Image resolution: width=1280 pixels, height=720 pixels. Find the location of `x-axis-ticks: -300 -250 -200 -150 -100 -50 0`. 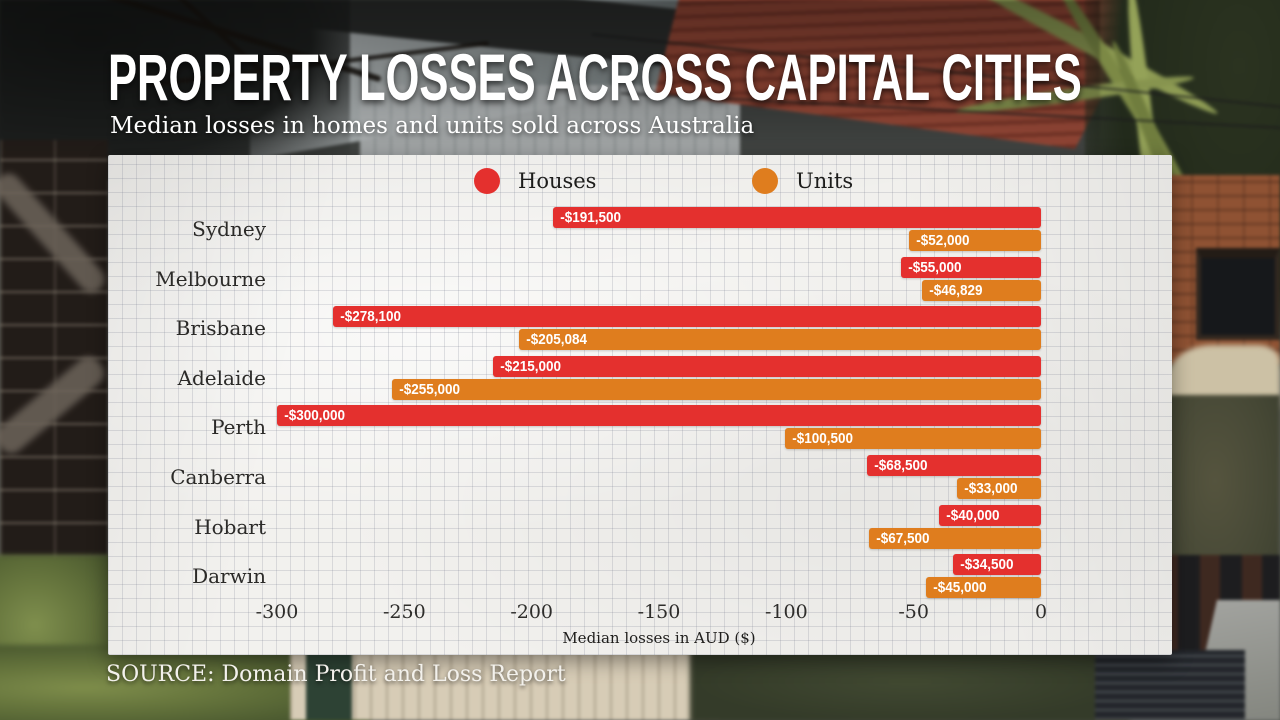

x-axis-ticks: -300 -250 -200 -150 -100 -50 0 is located at coordinates (651, 613).